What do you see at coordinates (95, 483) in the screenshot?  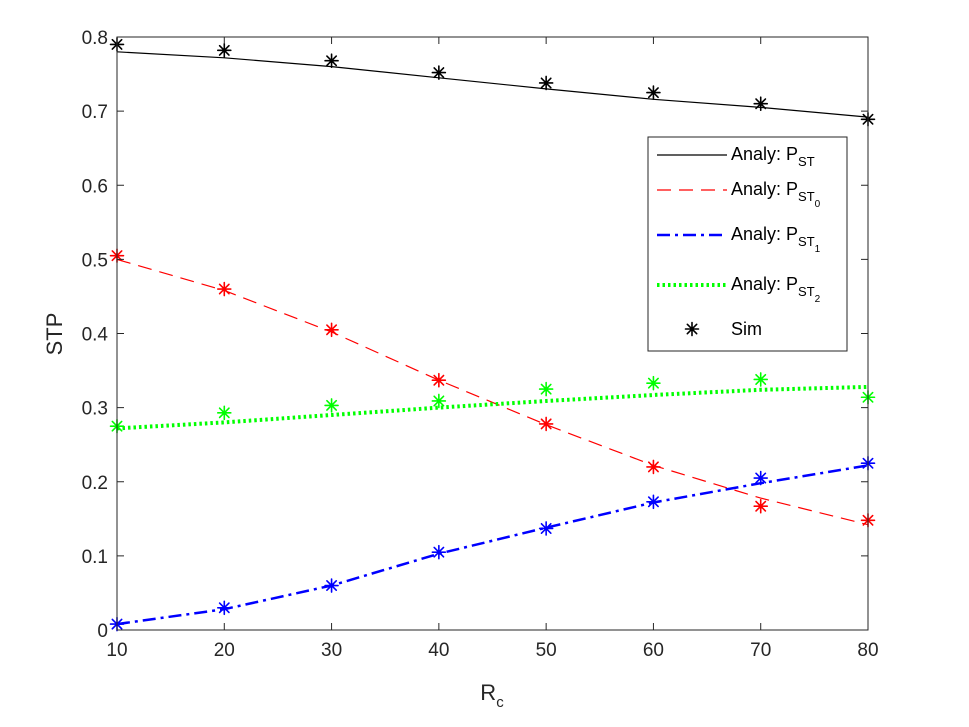 I see `y-tick-label-2: 0.2` at bounding box center [95, 483].